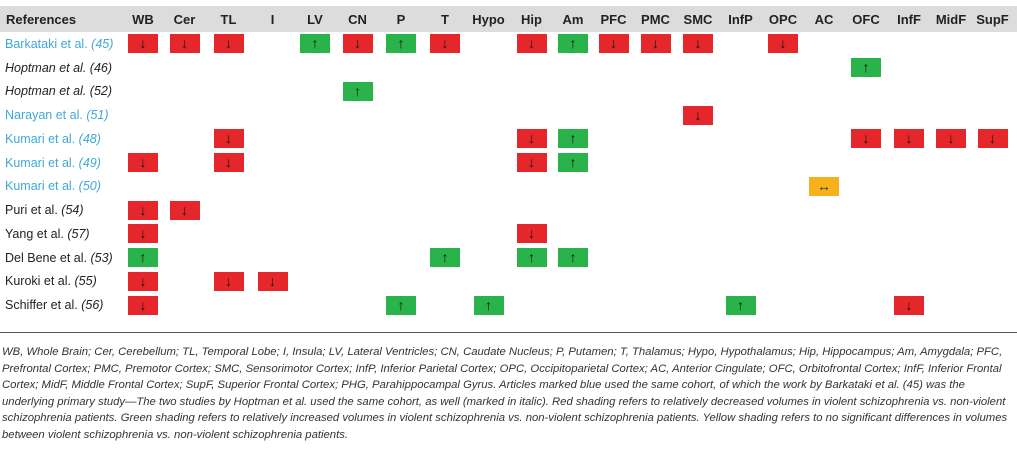 The width and height of the screenshot is (1017, 450). I want to click on cell-opc, so click(783, 68).